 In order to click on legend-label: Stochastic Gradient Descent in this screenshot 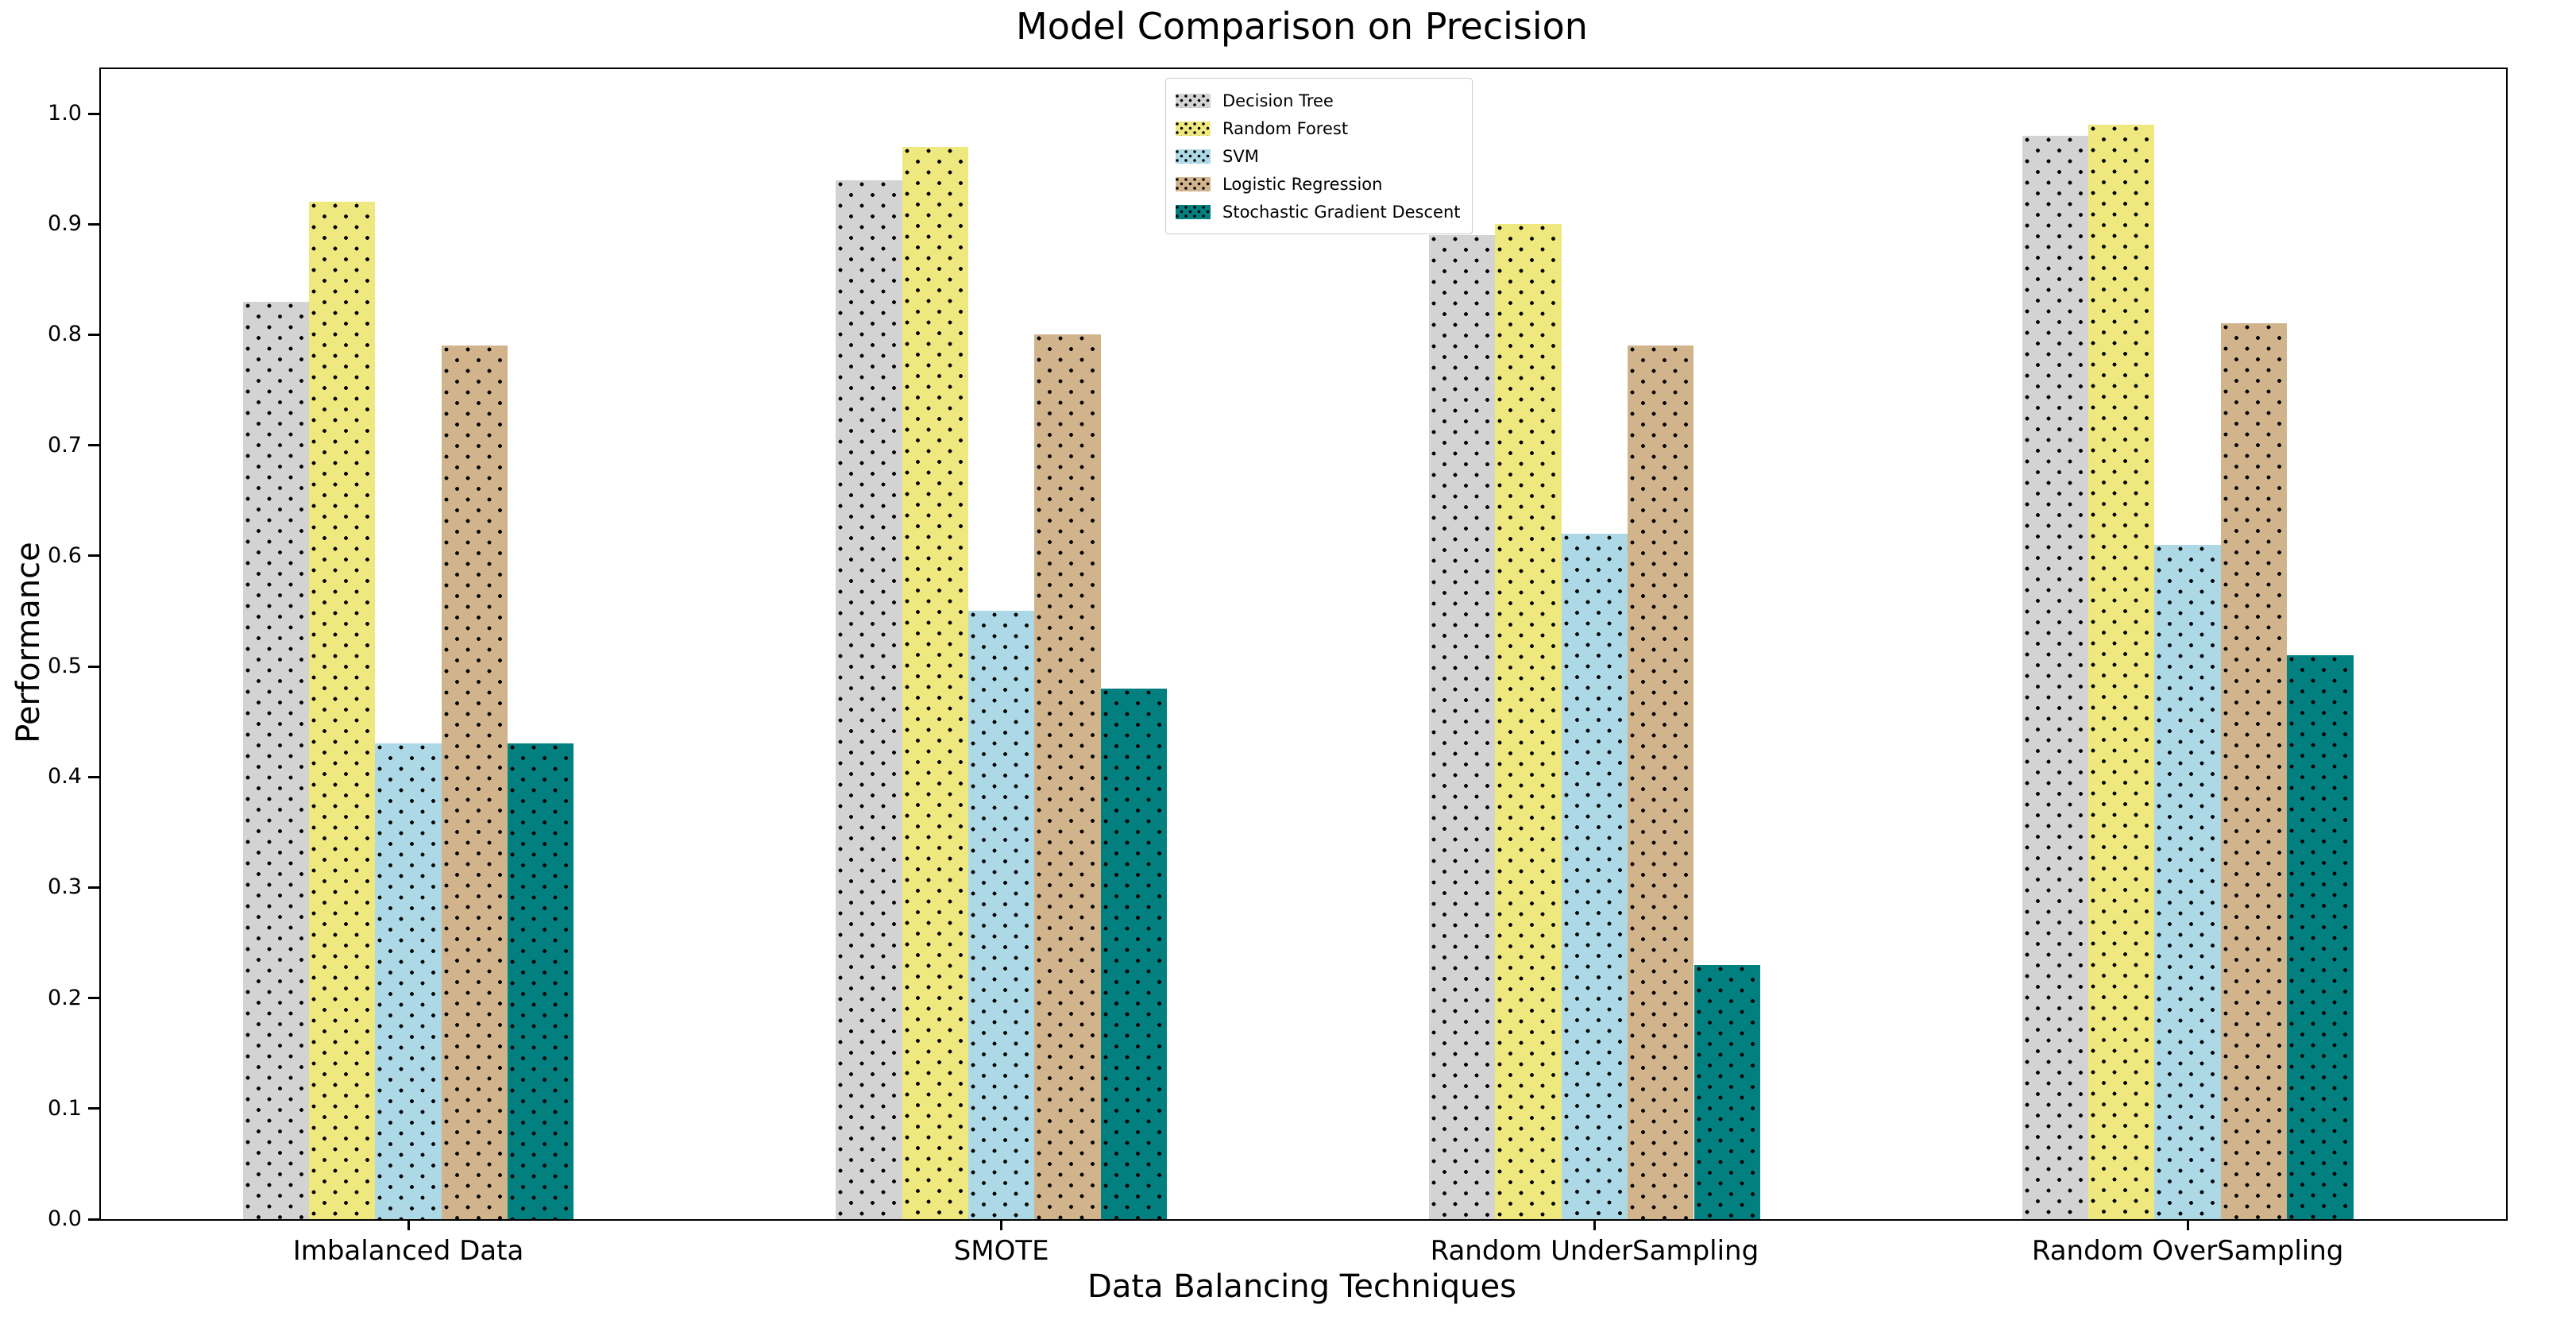, I will do `click(1341, 212)`.